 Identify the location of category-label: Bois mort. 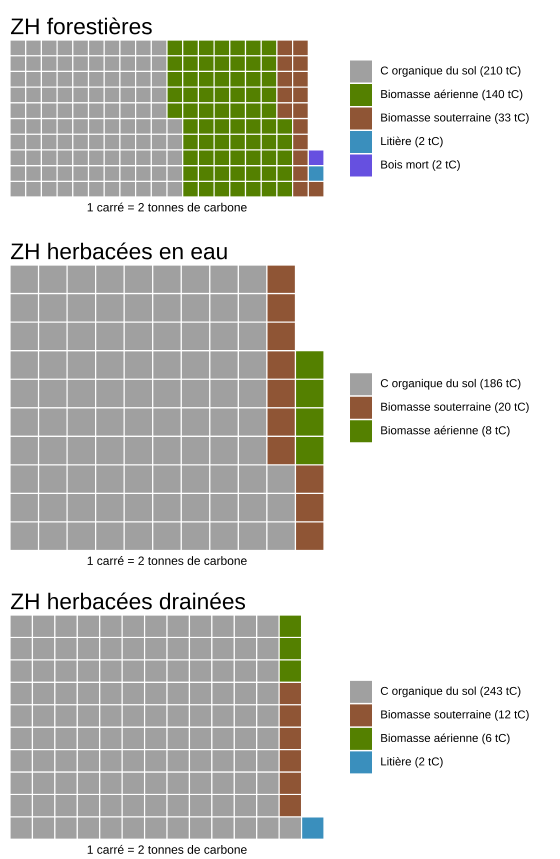
(405, 164).